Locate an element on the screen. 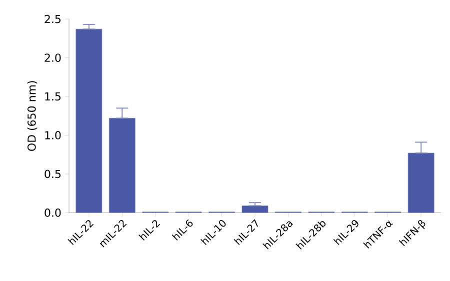  y-tick-label: 2.0 is located at coordinates (52, 58).